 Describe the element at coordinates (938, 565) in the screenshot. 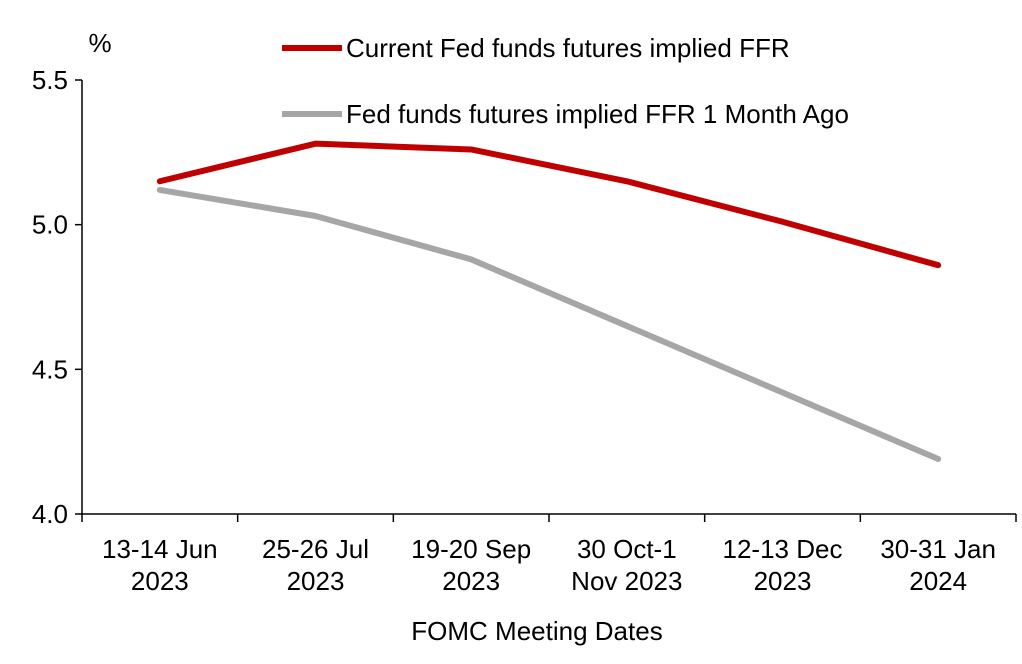

I see `x-tick-label: 30-31 Jan 2024` at that location.